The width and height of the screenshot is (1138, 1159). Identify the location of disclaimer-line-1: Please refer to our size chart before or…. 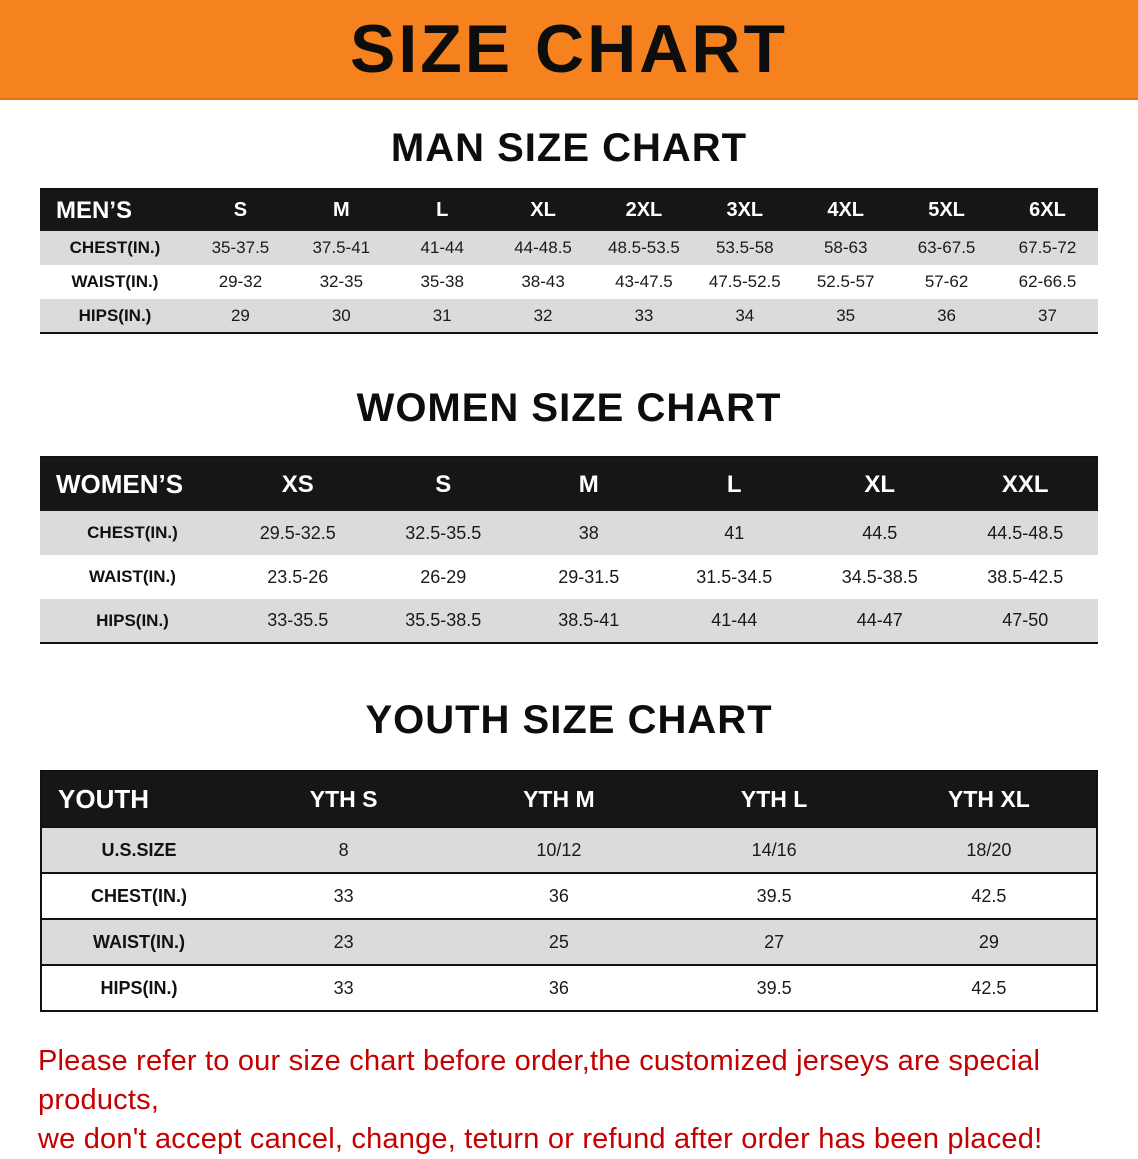
(539, 1081).